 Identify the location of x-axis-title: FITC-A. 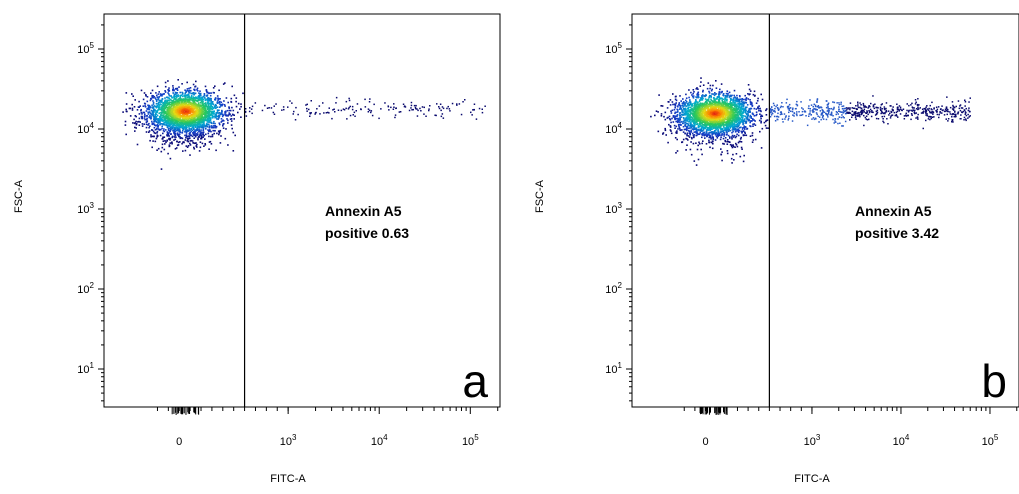
(288, 479).